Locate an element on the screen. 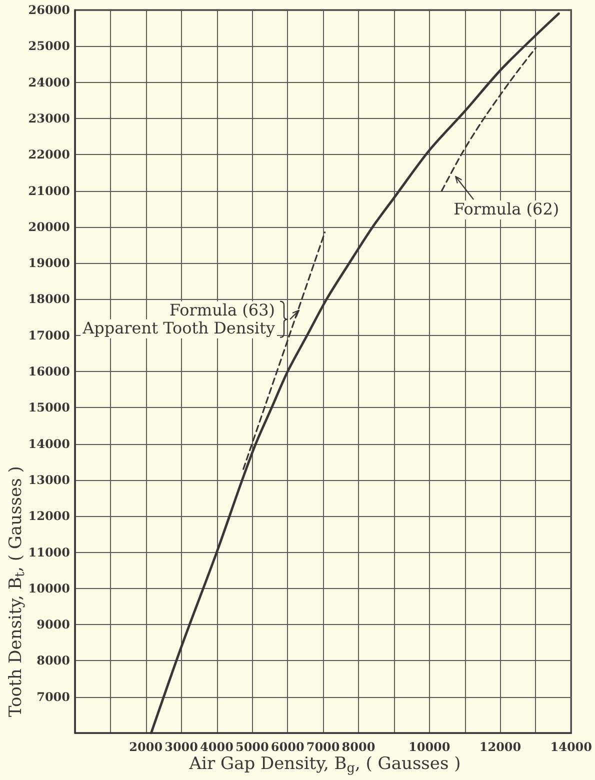  x-tick-label: 5000 is located at coordinates (252, 747).